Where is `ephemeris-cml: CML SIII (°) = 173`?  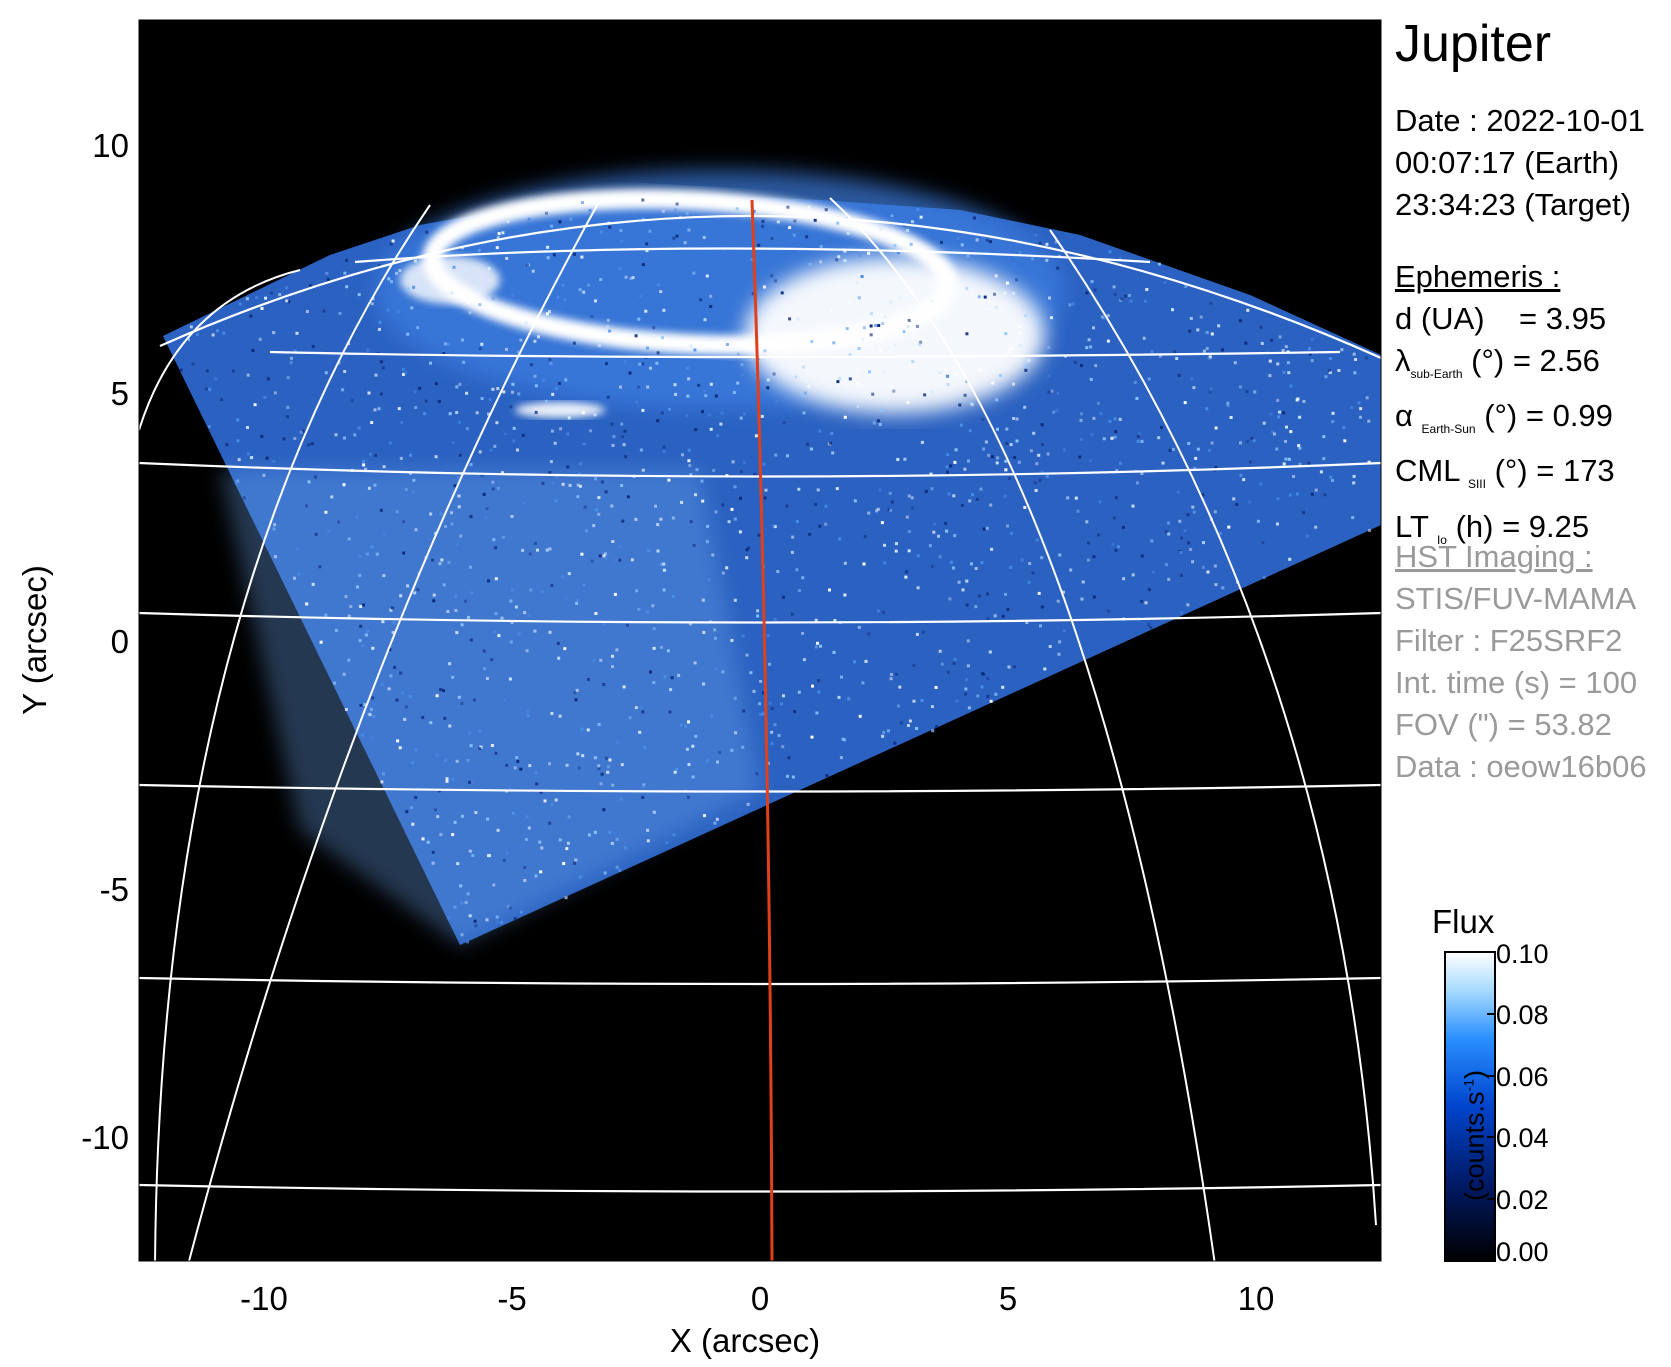
ephemeris-cml: CML SIII (°) = 173 is located at coordinates (1505, 477).